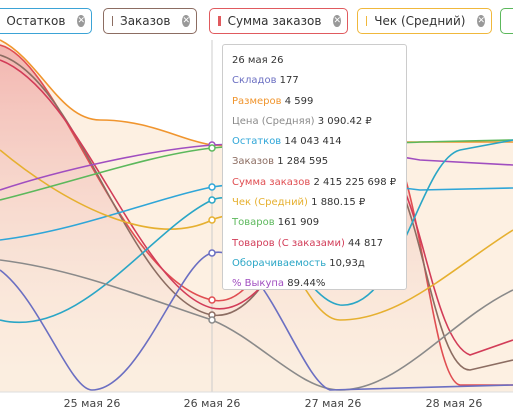 This screenshot has width=513, height=415. I want to click on tooltip-row: % Выкупа 89.44%, so click(314, 284).